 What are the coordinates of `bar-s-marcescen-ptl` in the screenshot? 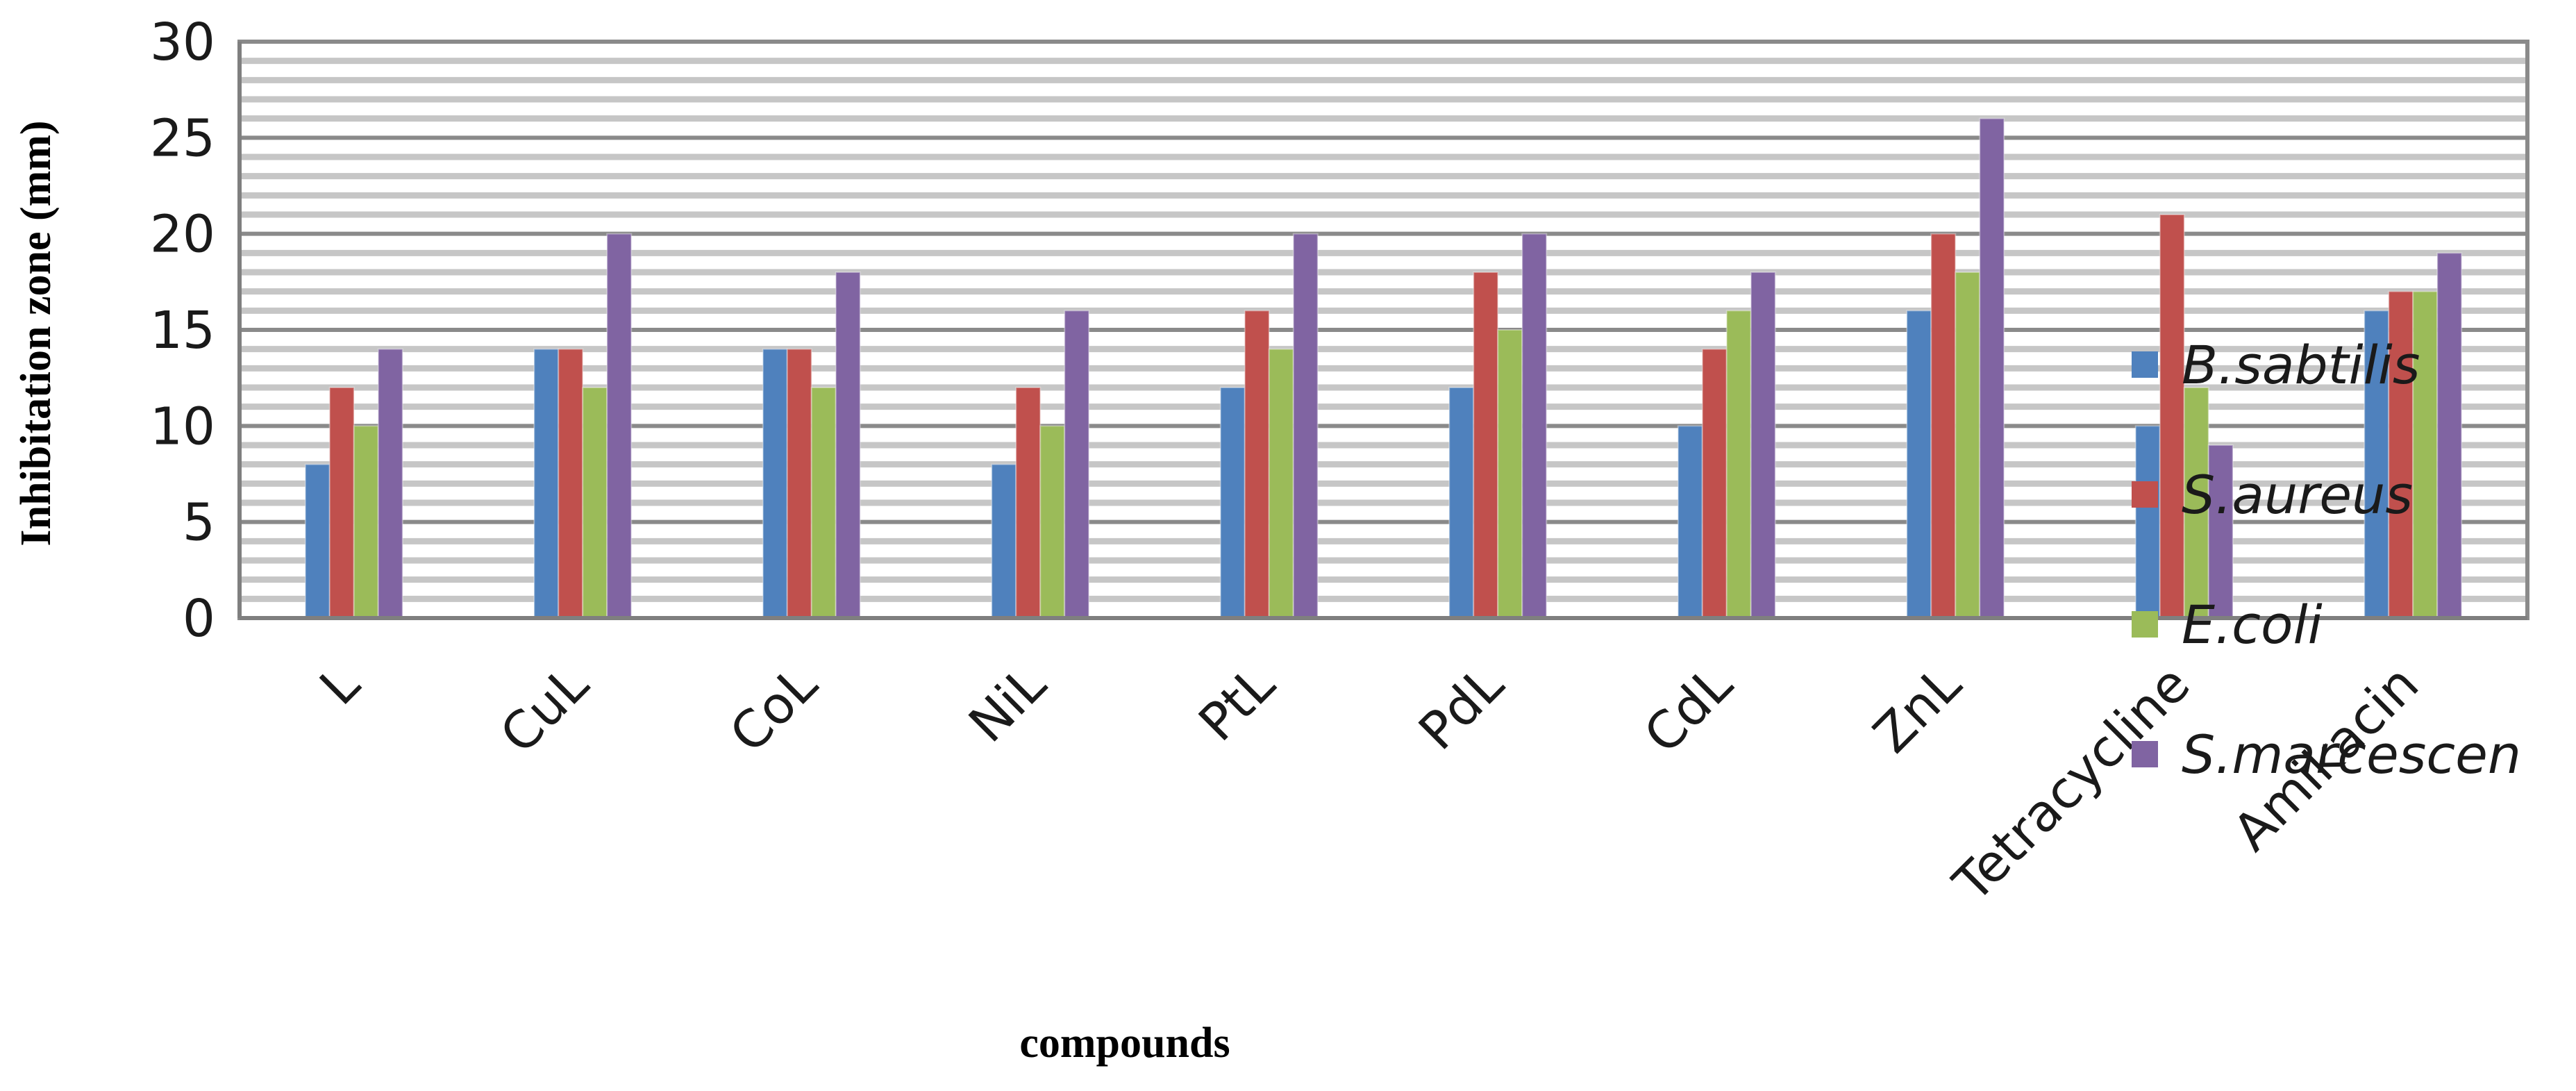 It's located at (1305, 426).